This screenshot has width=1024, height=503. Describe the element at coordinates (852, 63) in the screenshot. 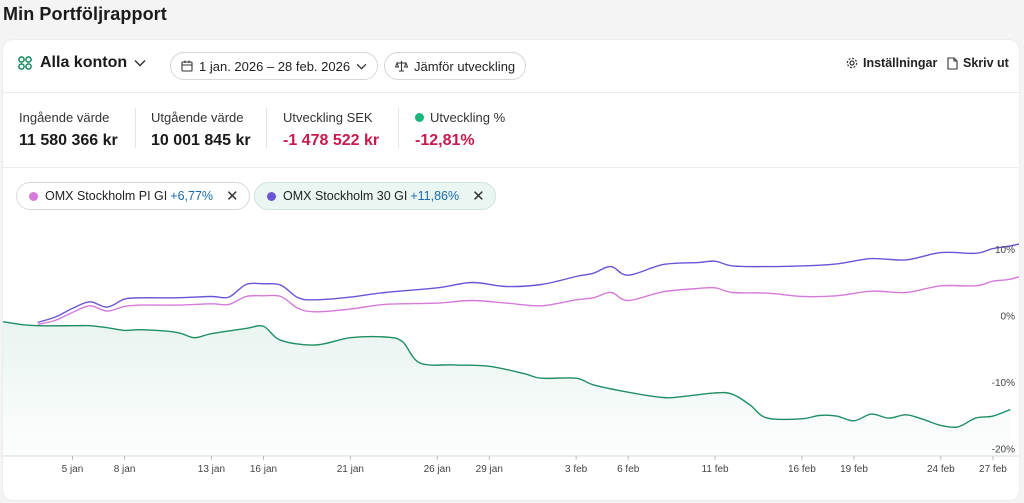

I see `gear-icon` at that location.